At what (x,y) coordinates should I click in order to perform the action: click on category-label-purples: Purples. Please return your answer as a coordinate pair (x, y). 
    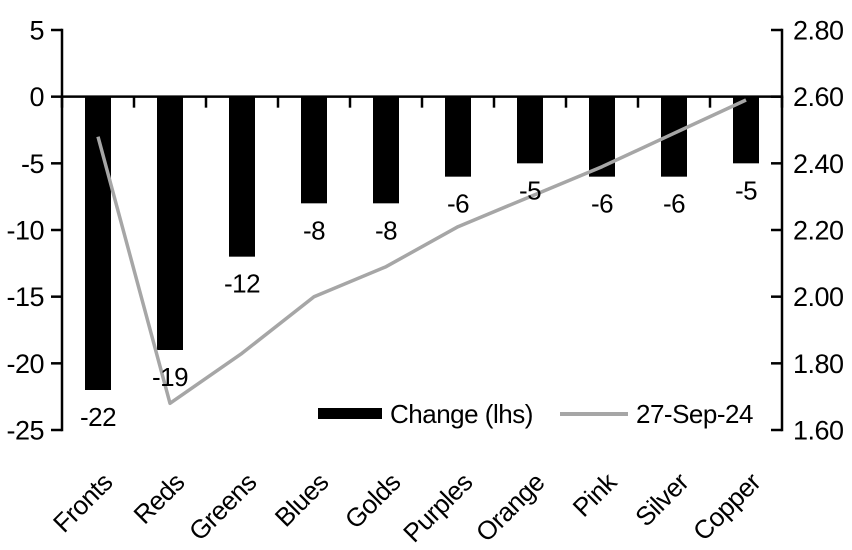
    Looking at the image, I should click on (437, 507).